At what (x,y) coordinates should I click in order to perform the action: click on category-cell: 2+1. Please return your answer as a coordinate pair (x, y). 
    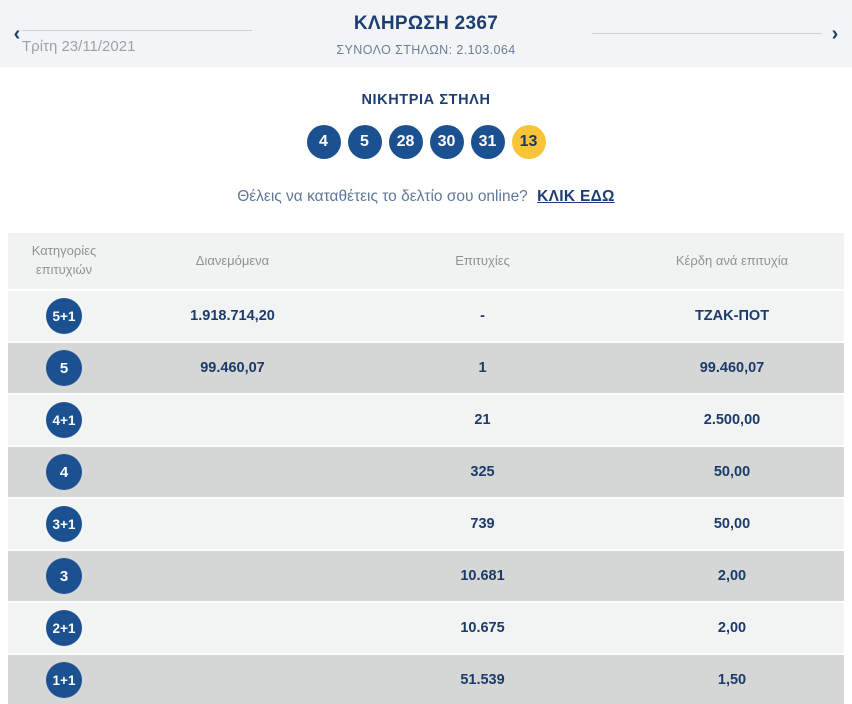
    Looking at the image, I should click on (64, 628).